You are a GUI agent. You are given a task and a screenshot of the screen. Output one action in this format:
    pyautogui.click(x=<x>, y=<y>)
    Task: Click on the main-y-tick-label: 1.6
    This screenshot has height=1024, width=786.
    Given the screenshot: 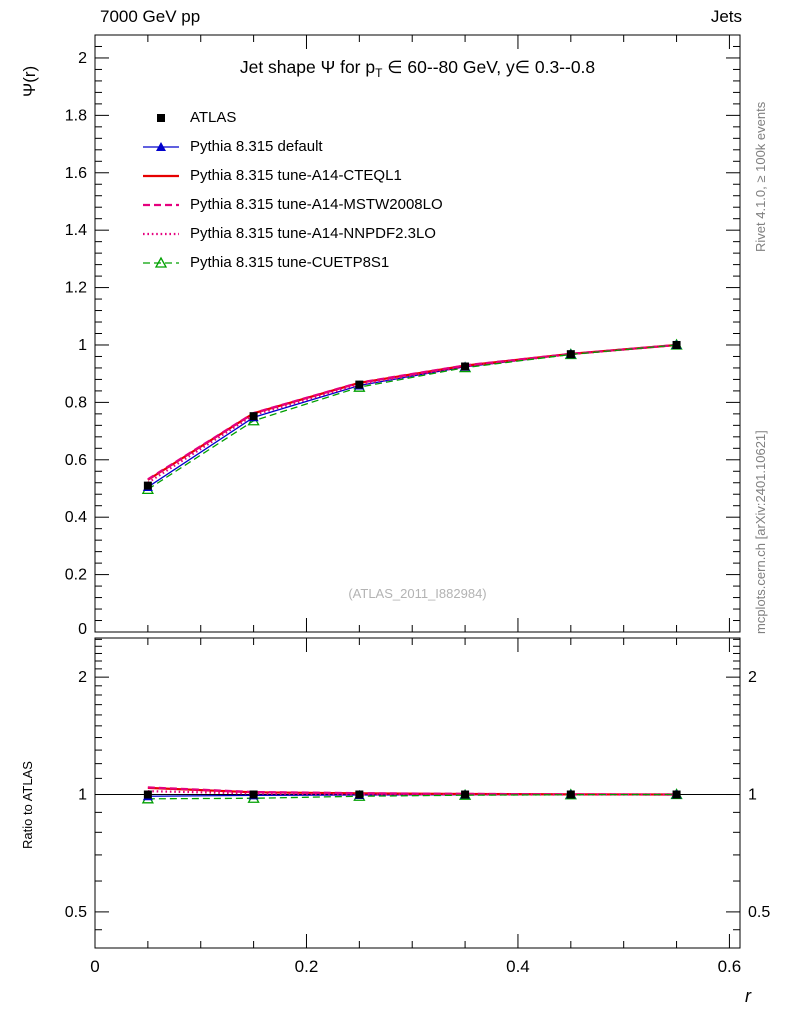 What is the action you would take?
    pyautogui.click(x=76, y=173)
    